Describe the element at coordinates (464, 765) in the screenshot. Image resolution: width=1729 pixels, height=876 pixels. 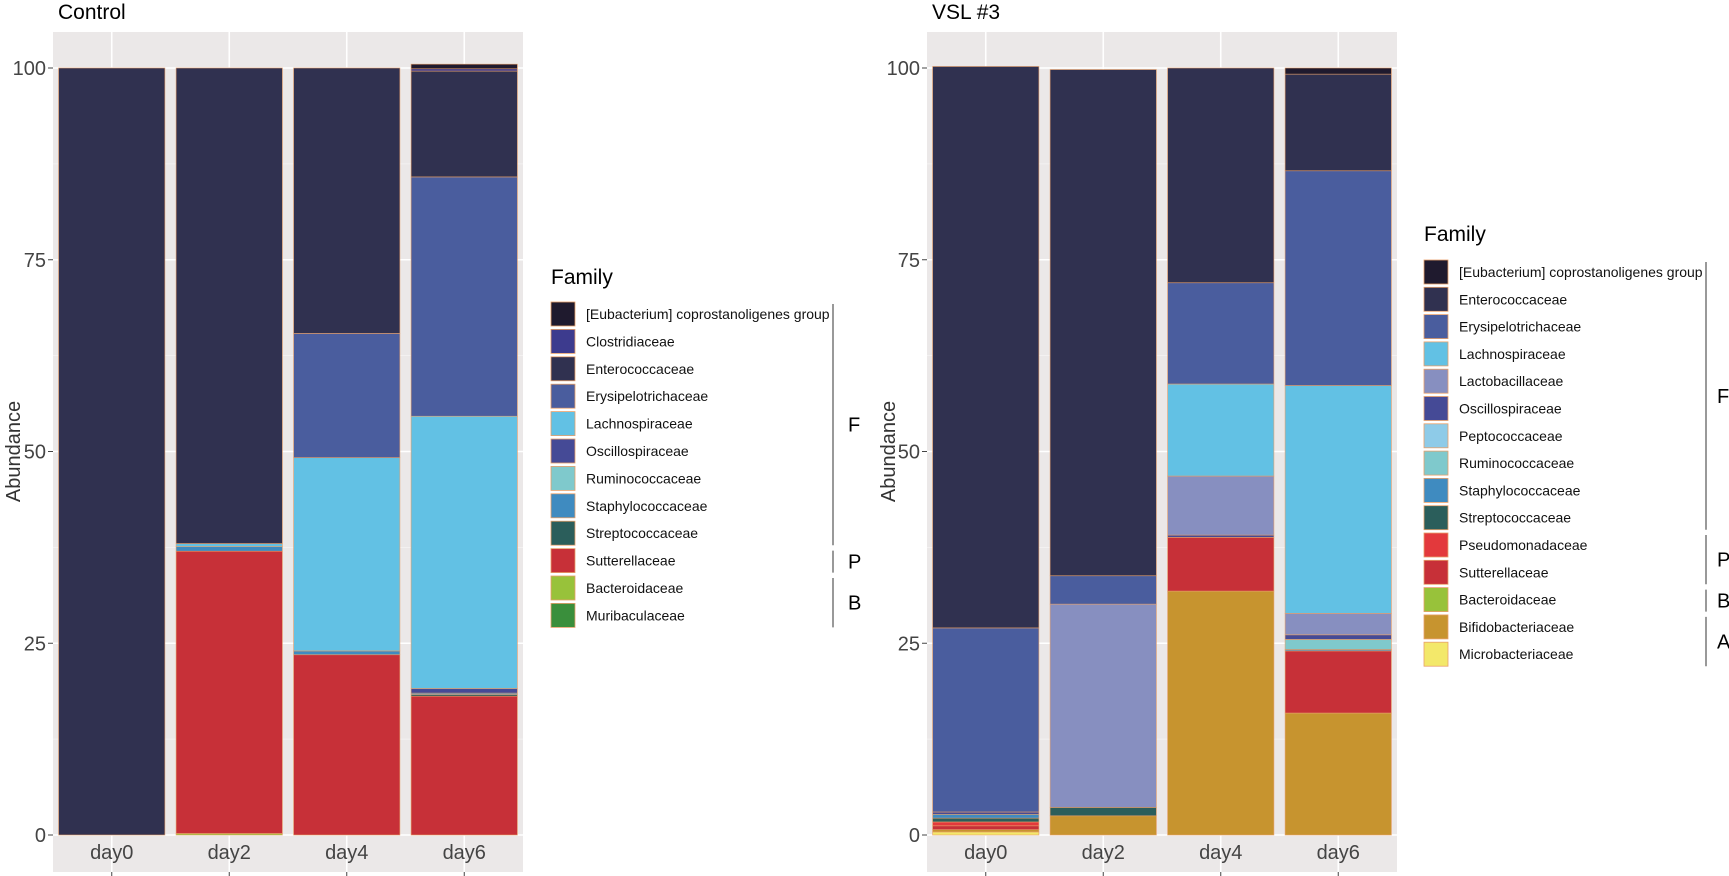
I see `panel1-bar-day6-sutterellaceae` at that location.